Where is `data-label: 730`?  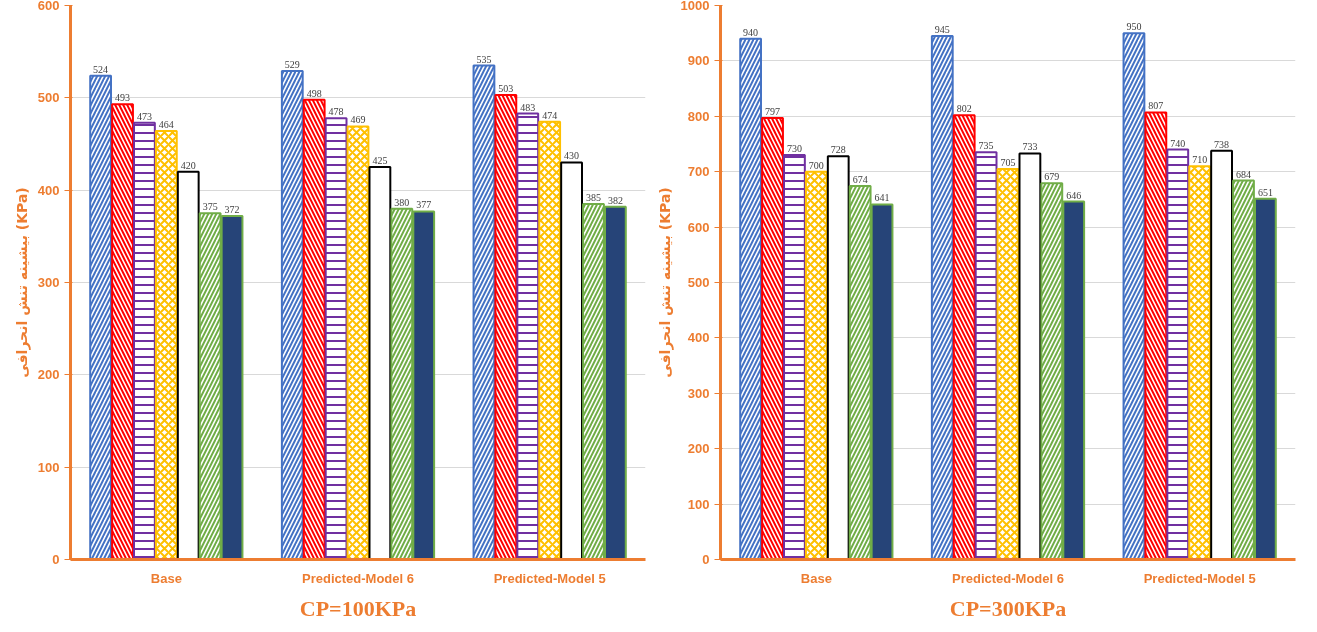 data-label: 730 is located at coordinates (794, 149).